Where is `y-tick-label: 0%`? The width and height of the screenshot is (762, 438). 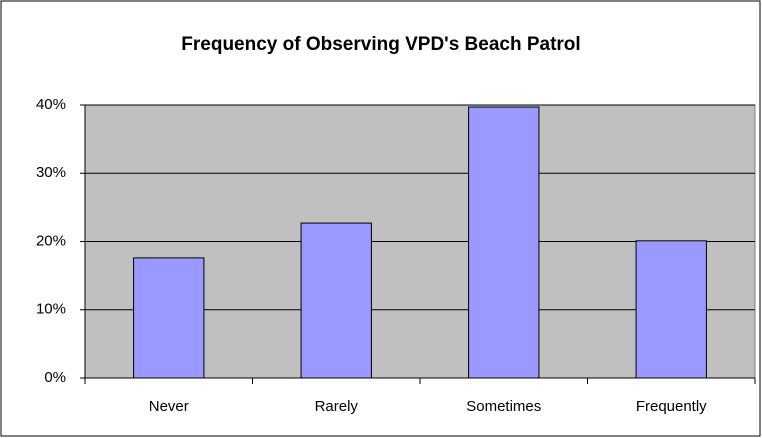
y-tick-label: 0% is located at coordinates (55, 377).